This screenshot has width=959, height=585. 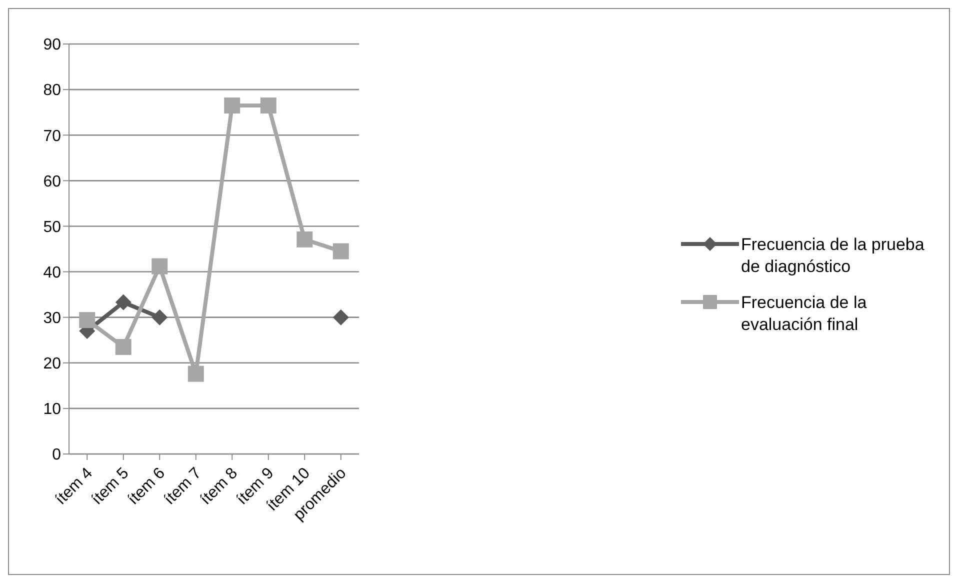 I want to click on y-tick-label: 30, so click(x=52, y=319).